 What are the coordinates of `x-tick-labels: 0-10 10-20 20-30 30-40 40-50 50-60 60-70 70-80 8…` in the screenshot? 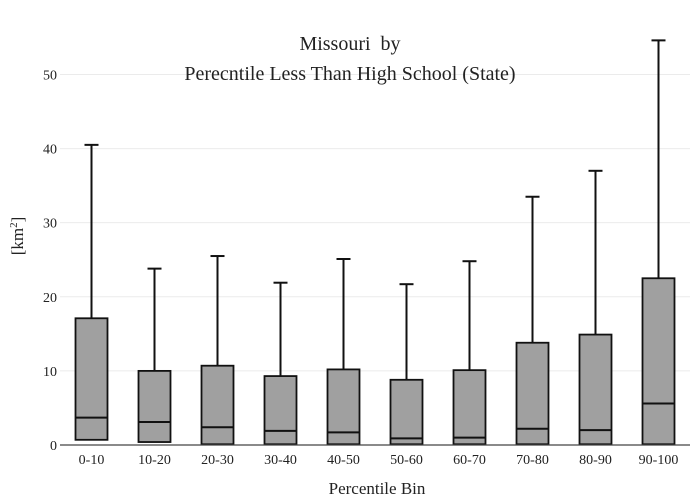 It's located at (379, 460).